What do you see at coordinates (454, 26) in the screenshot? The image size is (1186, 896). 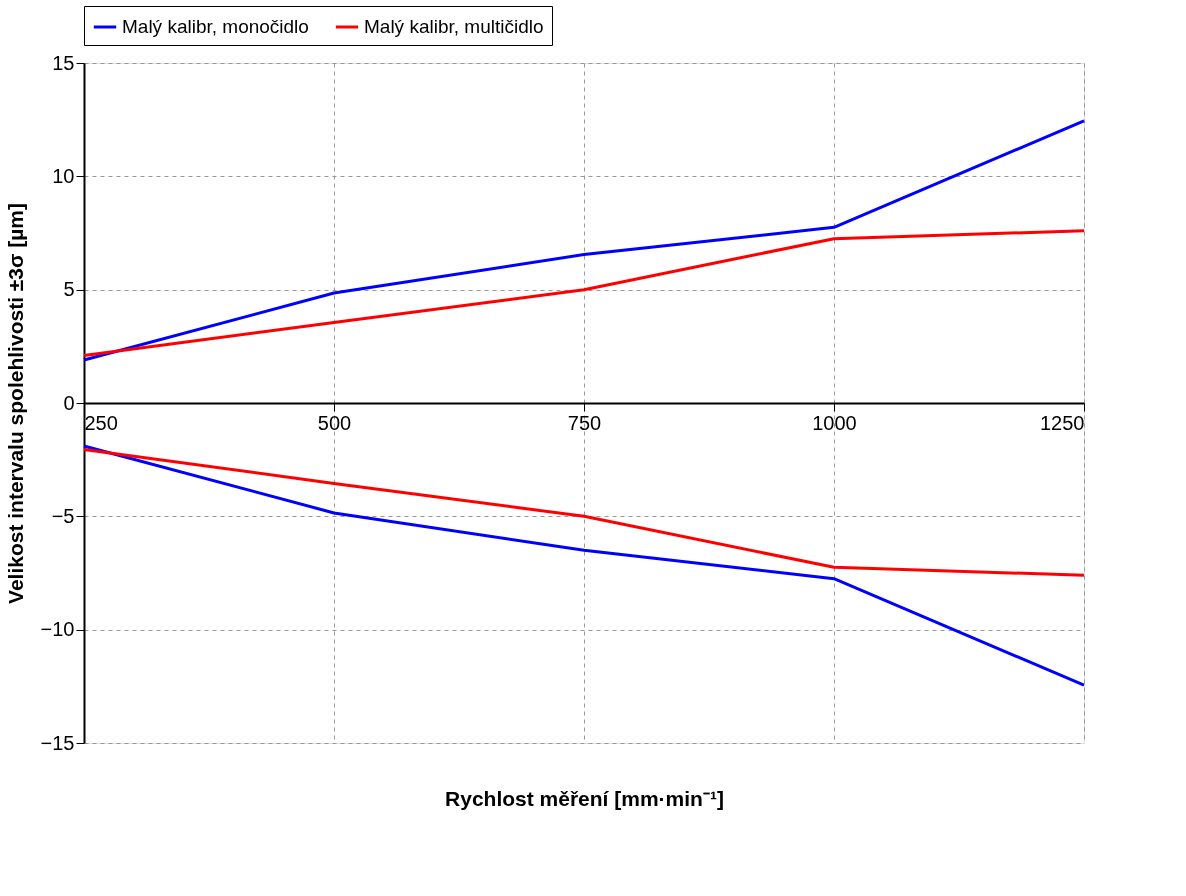 I see `legend-label: Malý kalibr, multičidlo` at bounding box center [454, 26].